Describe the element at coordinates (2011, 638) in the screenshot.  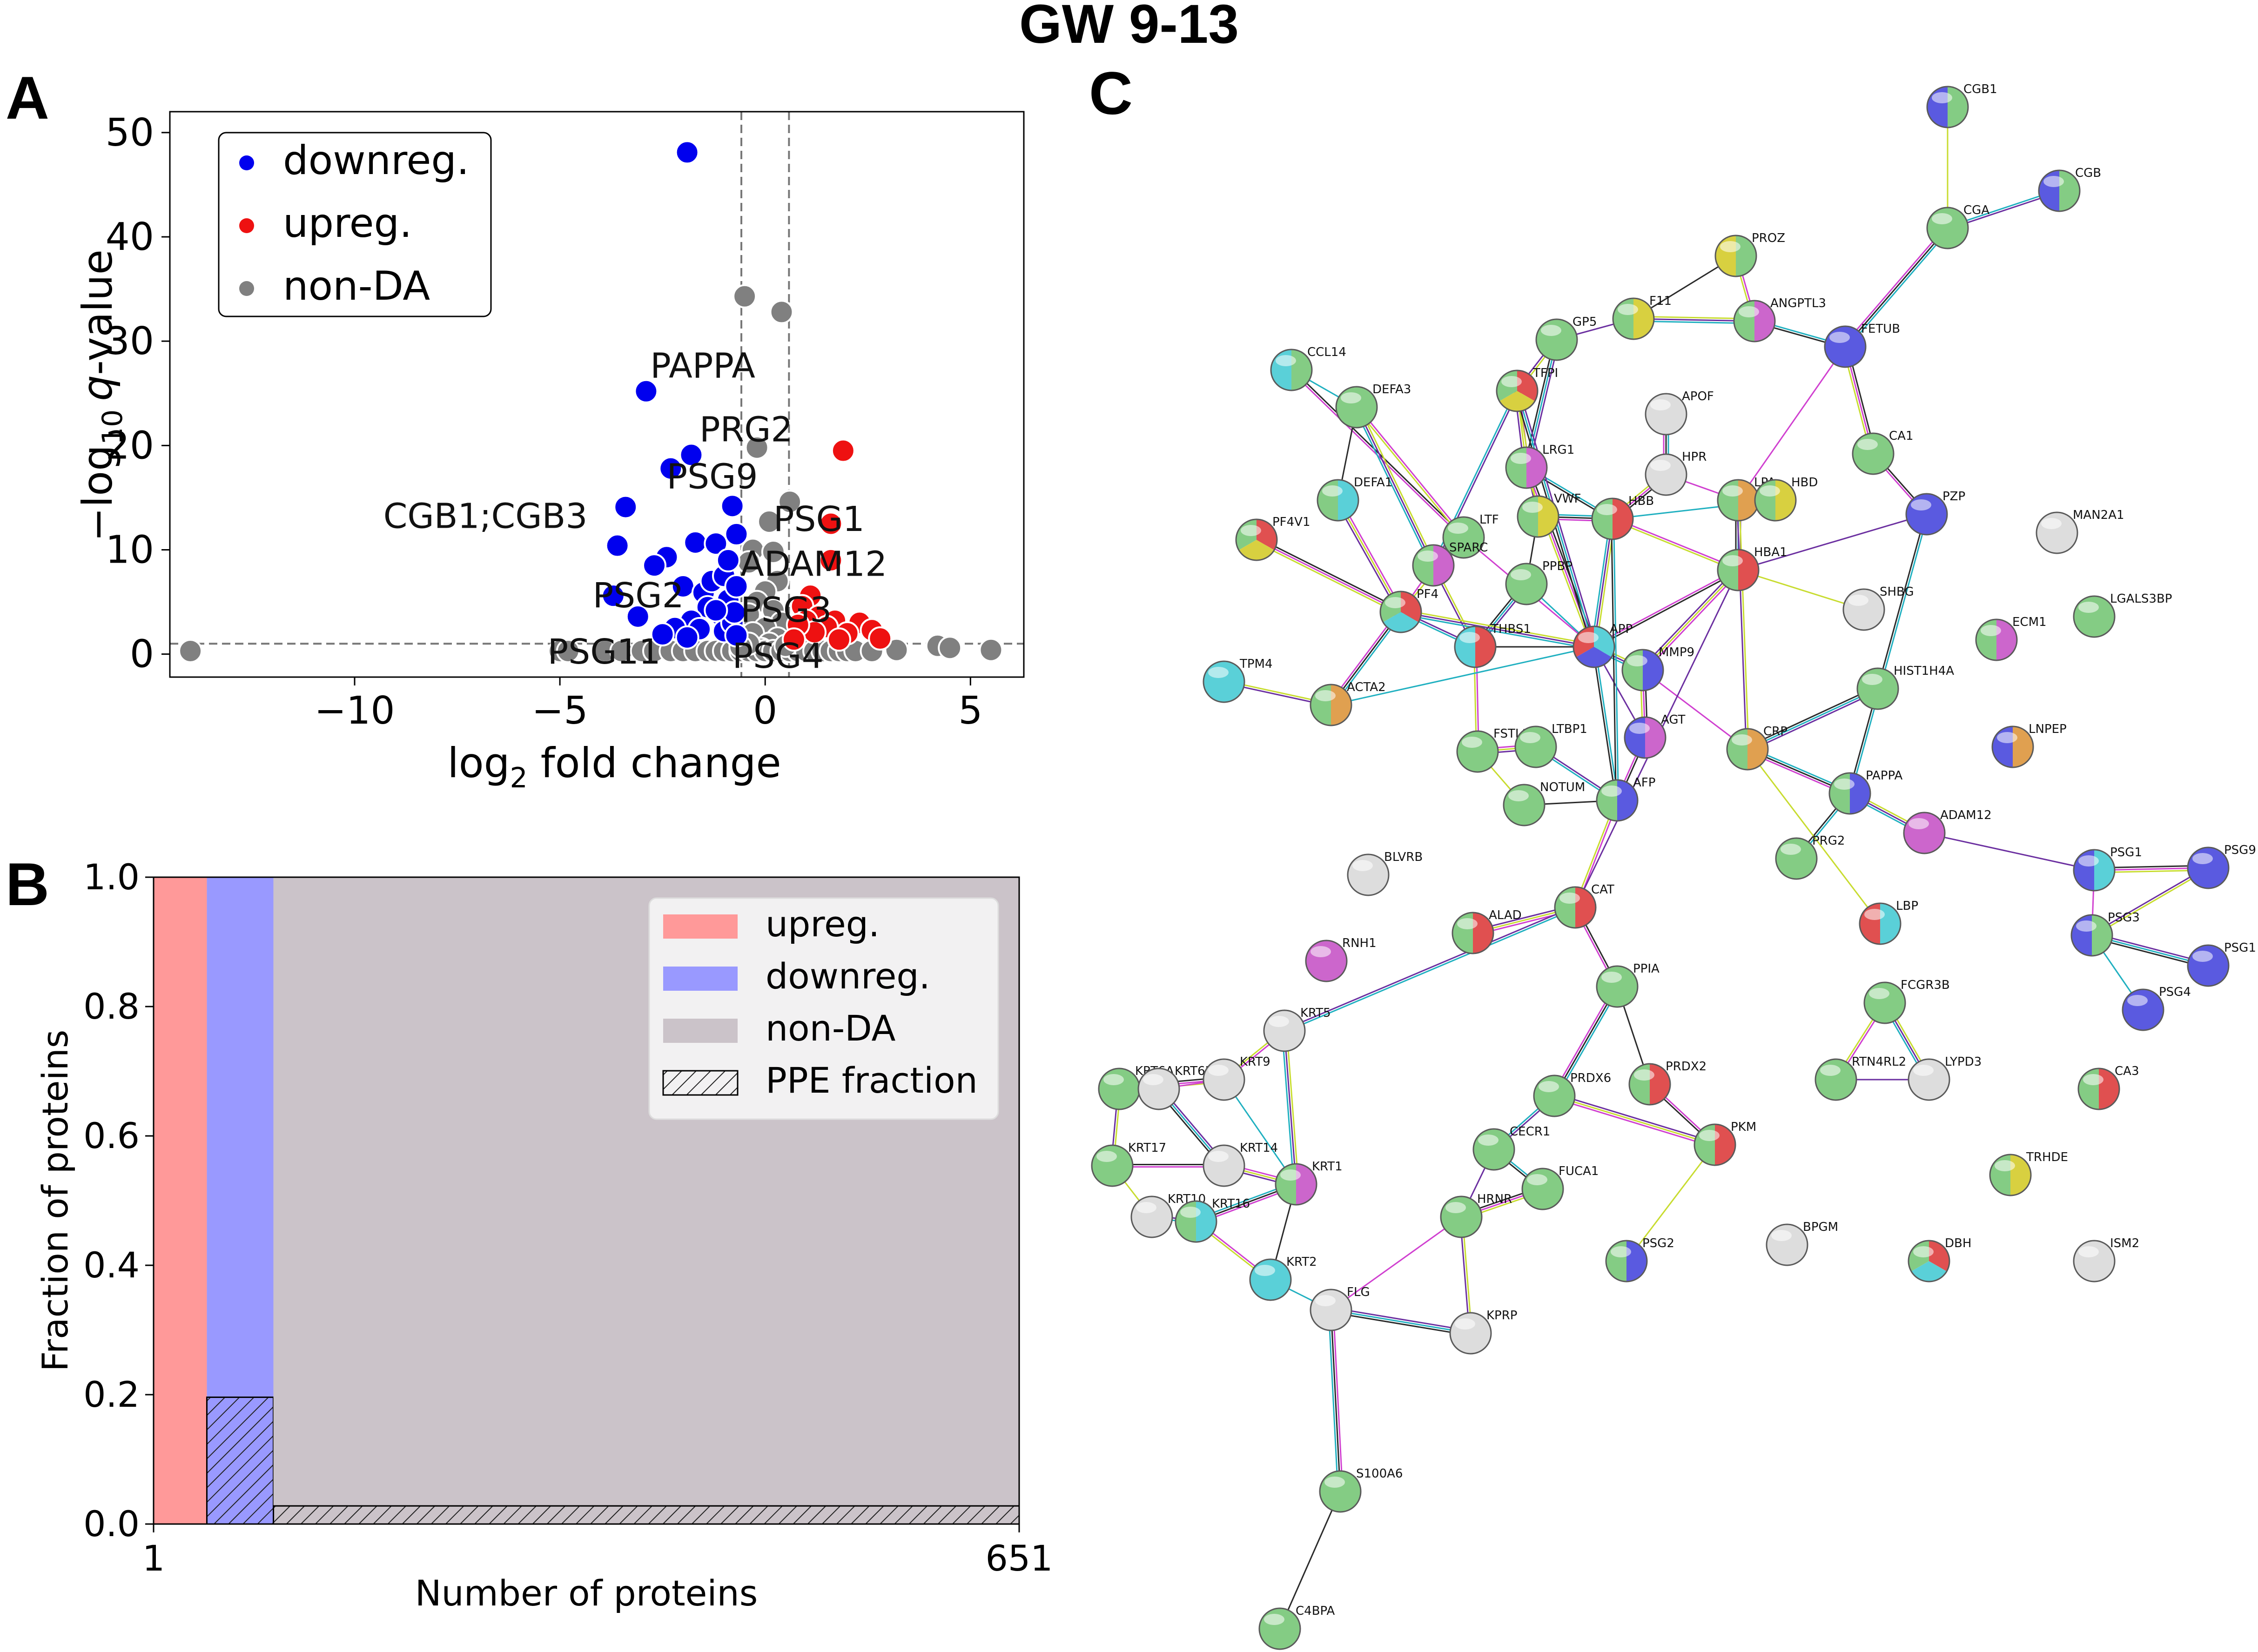
I see `node-ecm1: ECM1` at that location.